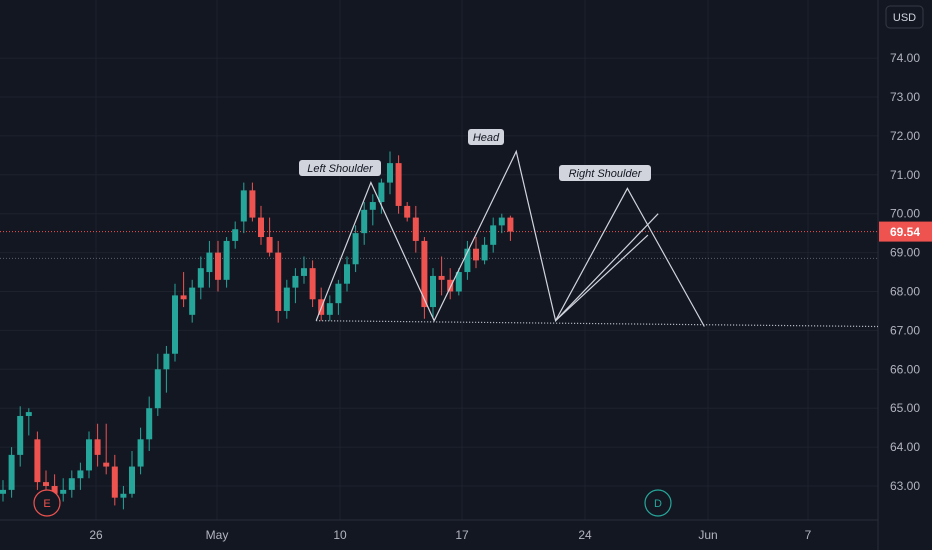  I want to click on last-price-badge, so click(905, 231).